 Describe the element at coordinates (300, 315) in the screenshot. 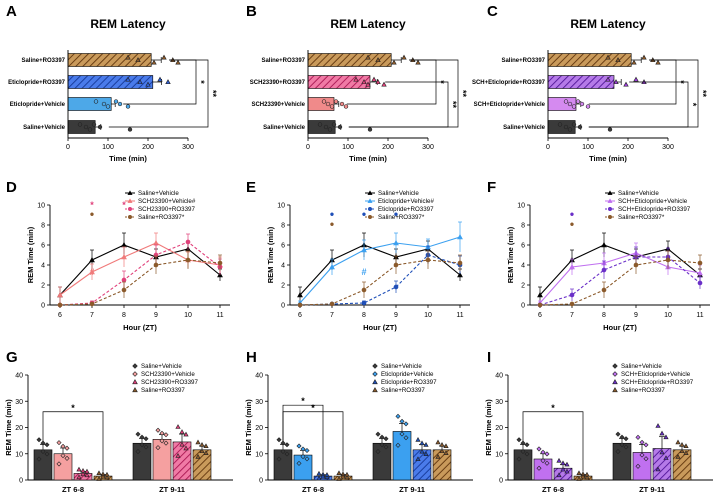

I see `x-tick-label: 6` at that location.